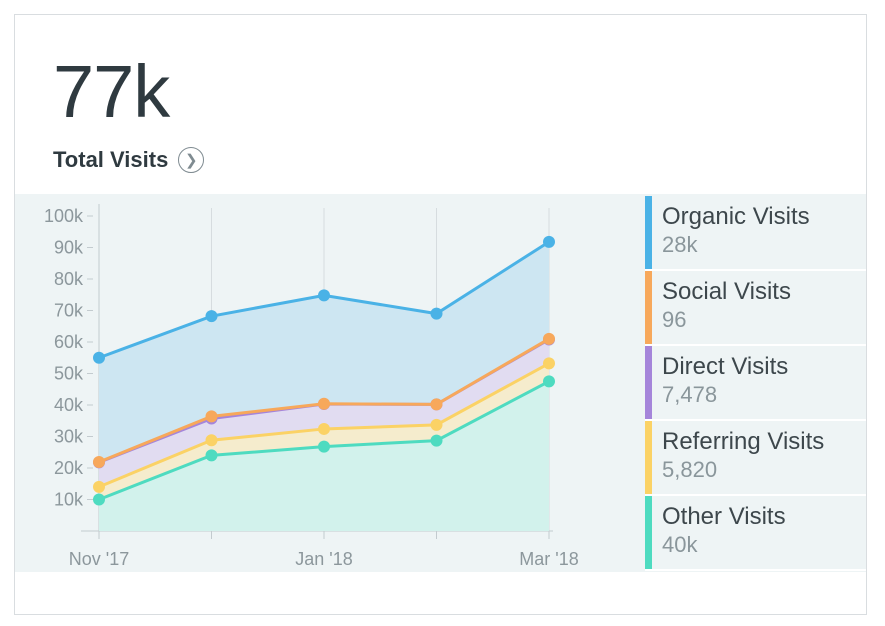  Describe the element at coordinates (111, 159) in the screenshot. I see `total-visits-label: Total Visits` at that location.